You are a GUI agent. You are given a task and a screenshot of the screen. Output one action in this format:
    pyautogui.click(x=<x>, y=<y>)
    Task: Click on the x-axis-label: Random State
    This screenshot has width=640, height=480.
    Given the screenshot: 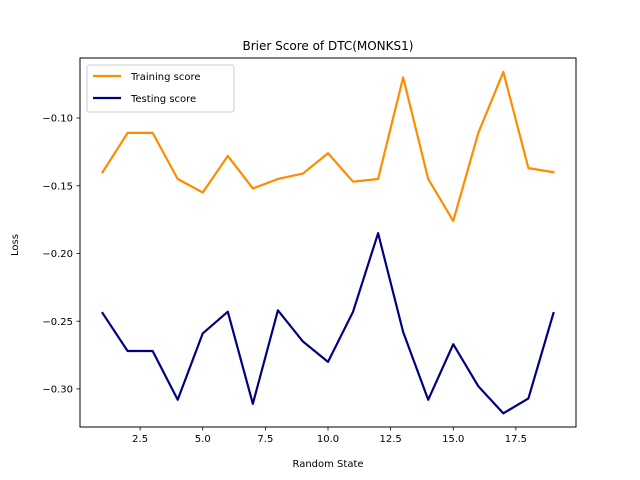 What is the action you would take?
    pyautogui.click(x=327, y=464)
    